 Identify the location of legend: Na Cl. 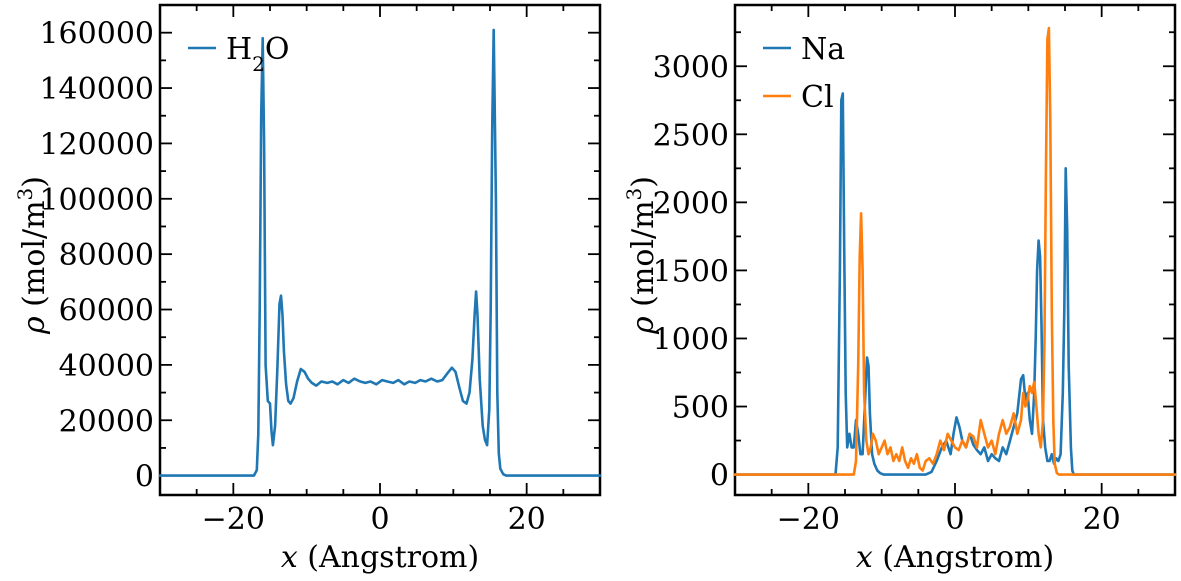
(804, 73).